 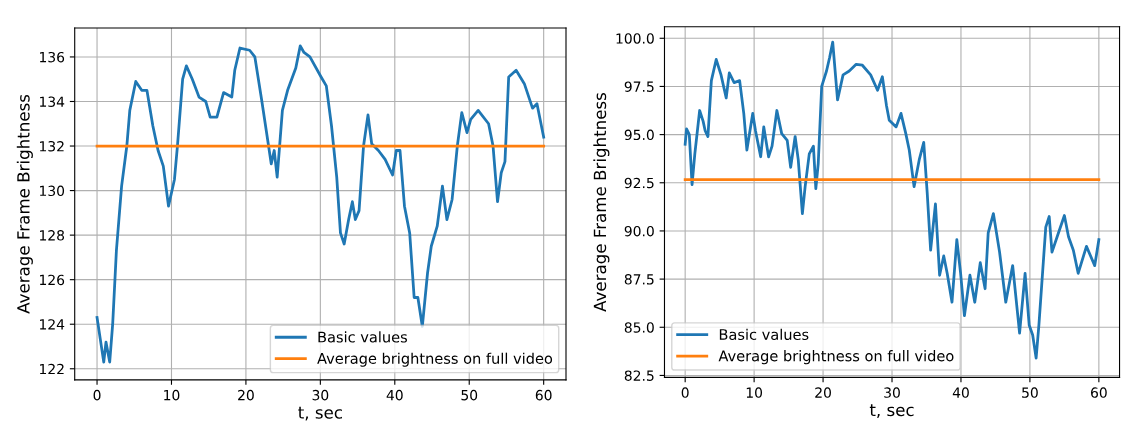 I want to click on y-tick-label: 90.0, so click(x=639, y=231).